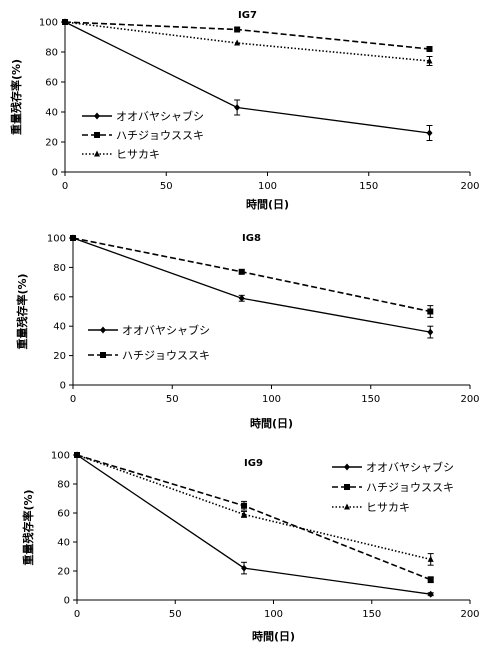  I want to click on chart-title: IG9, so click(253, 463).